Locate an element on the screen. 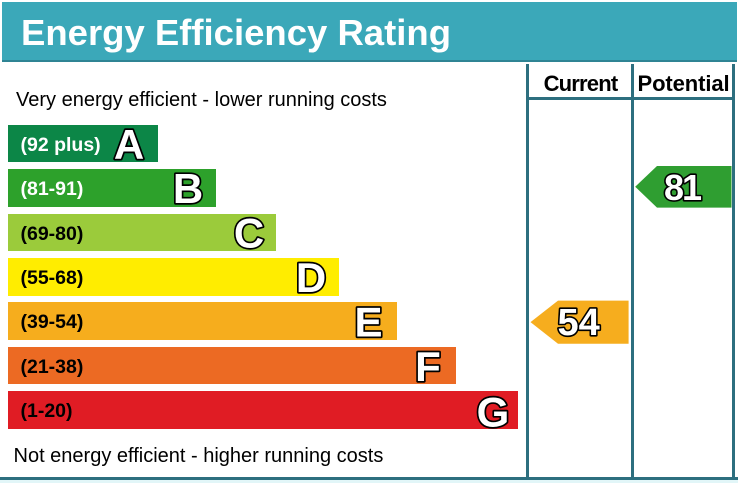  svg-text: 81 is located at coordinates (683, 187).